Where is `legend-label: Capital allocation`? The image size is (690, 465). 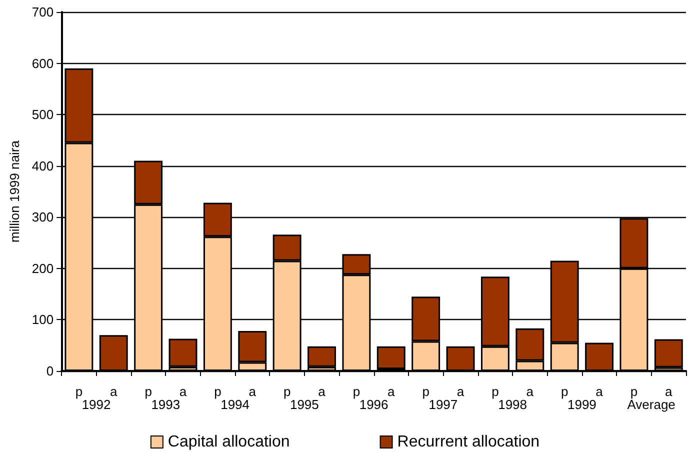
legend-label: Capital allocation is located at coordinates (229, 442).